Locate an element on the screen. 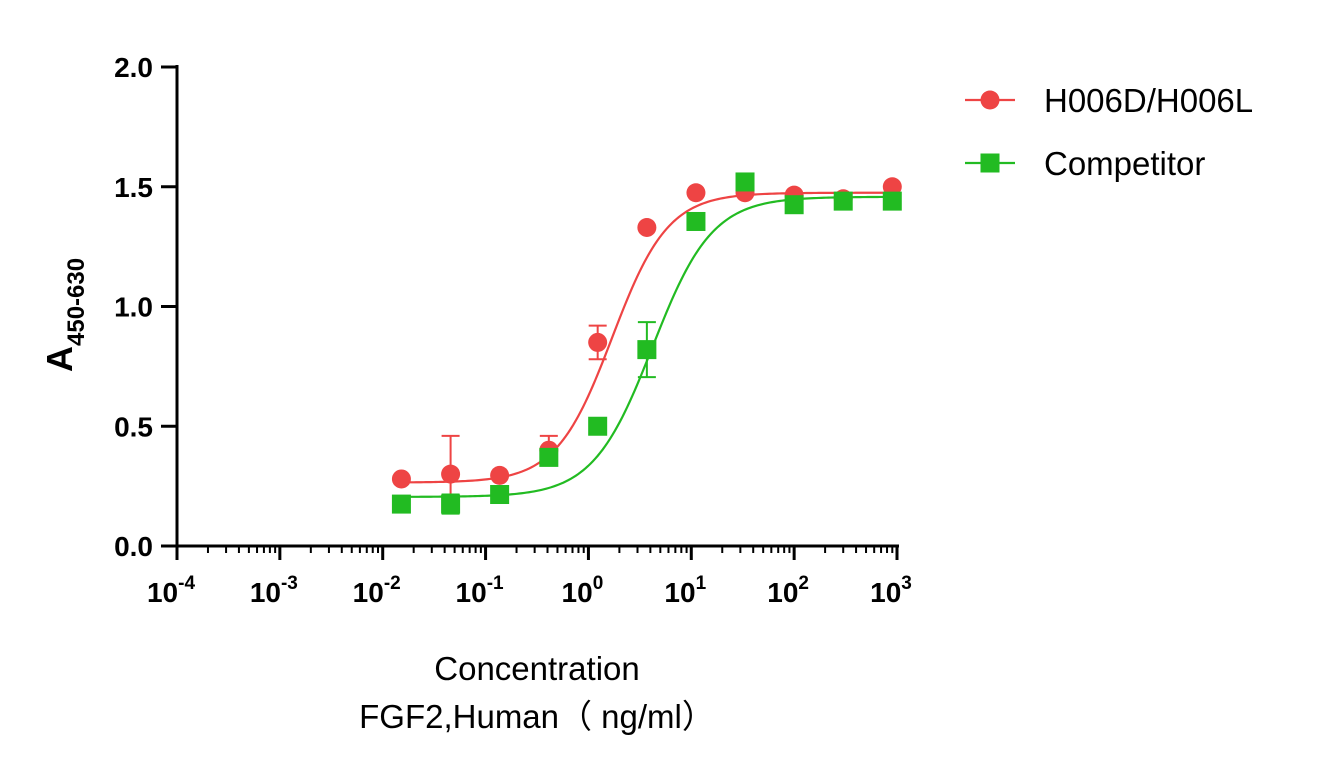  y-tick-label: 0.0 is located at coordinates (133, 546).